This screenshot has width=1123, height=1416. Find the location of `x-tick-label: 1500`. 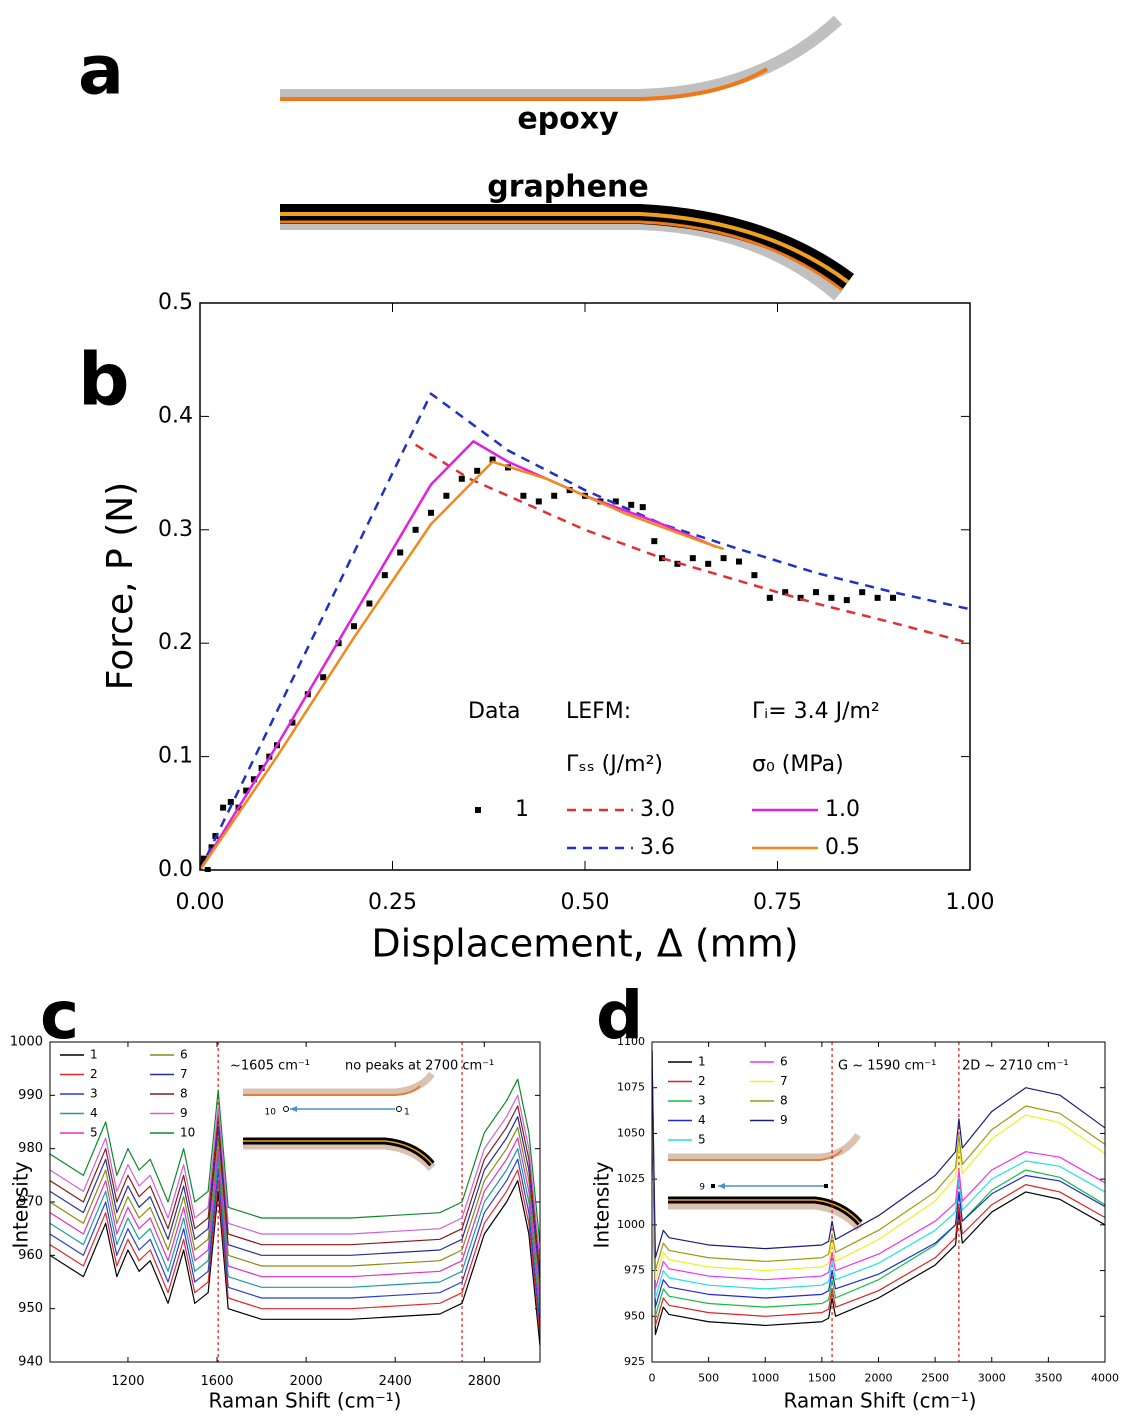

x-tick-label: 1500 is located at coordinates (822, 1378).